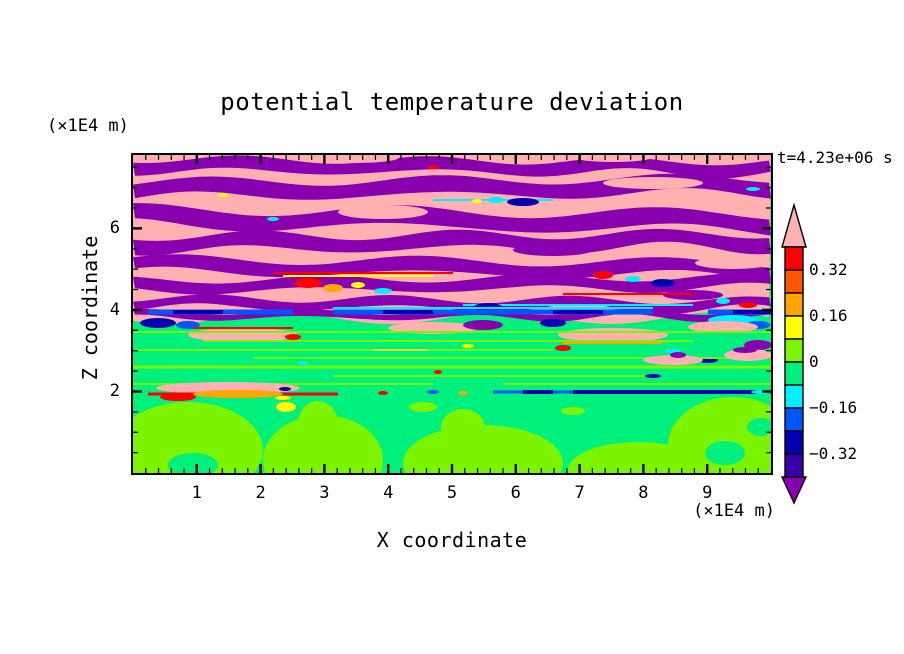 The image size is (904, 654). I want to click on z-tick-label: 4, so click(114, 309).